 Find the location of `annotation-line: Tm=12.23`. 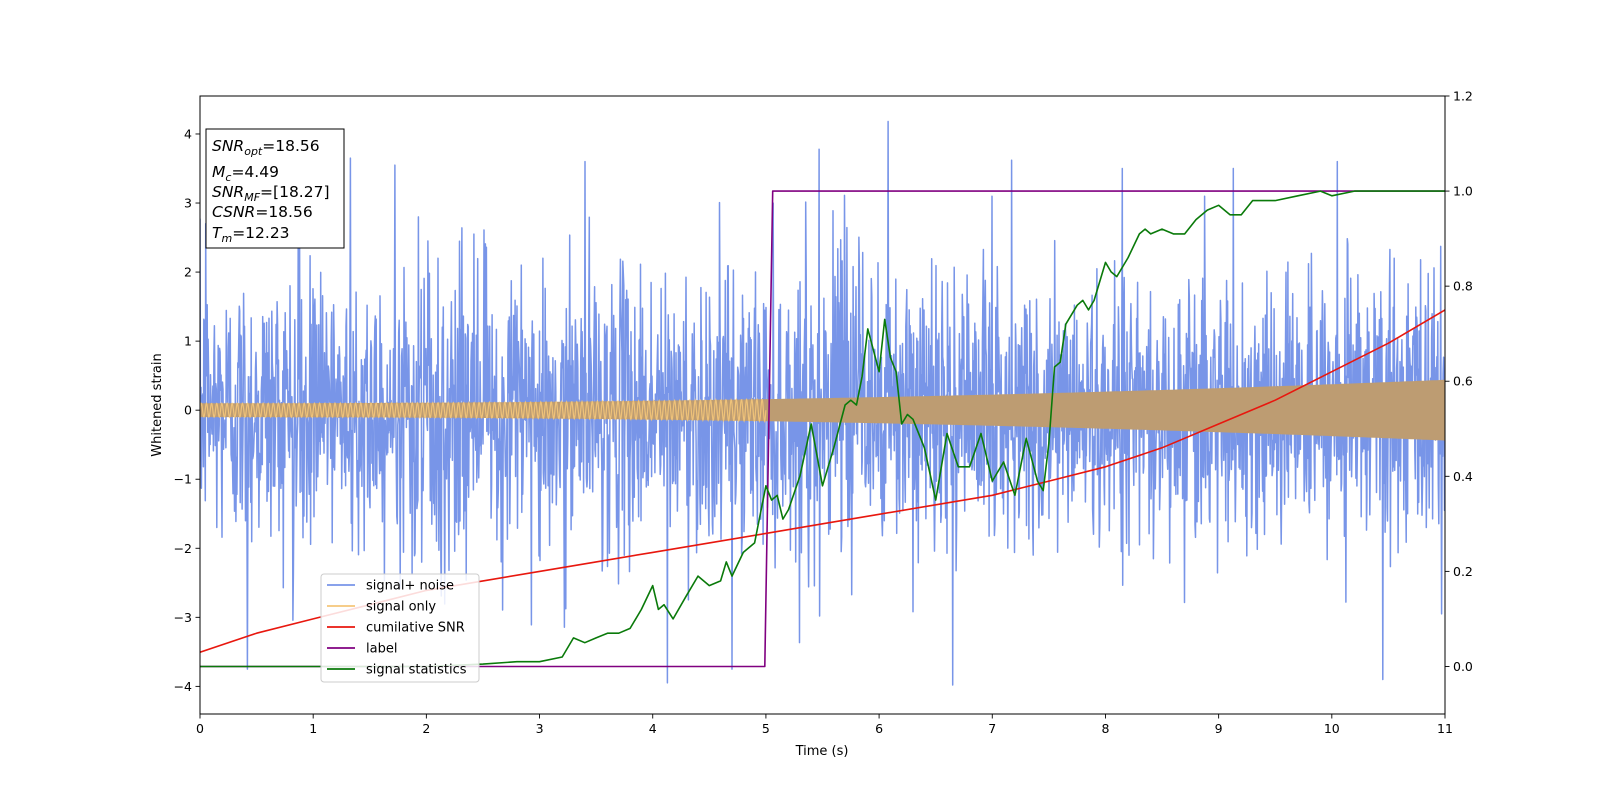

annotation-line: Tm=12.23 is located at coordinates (251, 234).